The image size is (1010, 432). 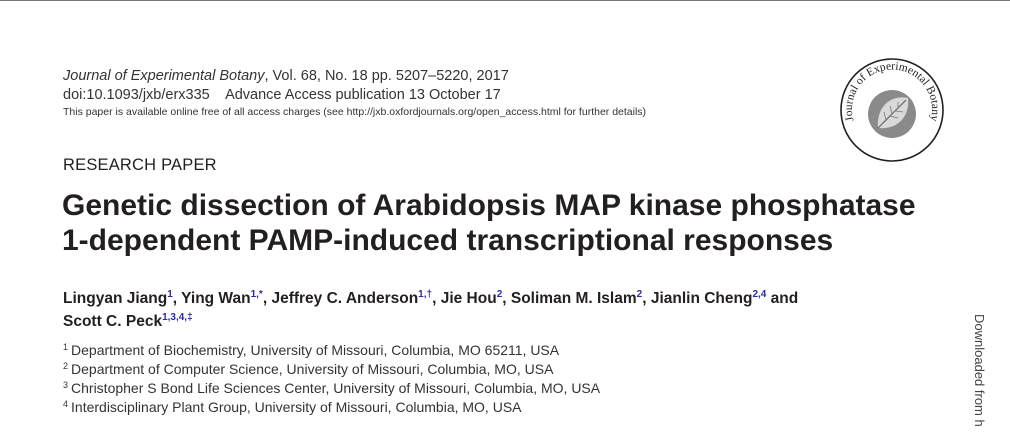 What do you see at coordinates (256, 294) in the screenshot?
I see `author-affiliation-link: 1,*` at bounding box center [256, 294].